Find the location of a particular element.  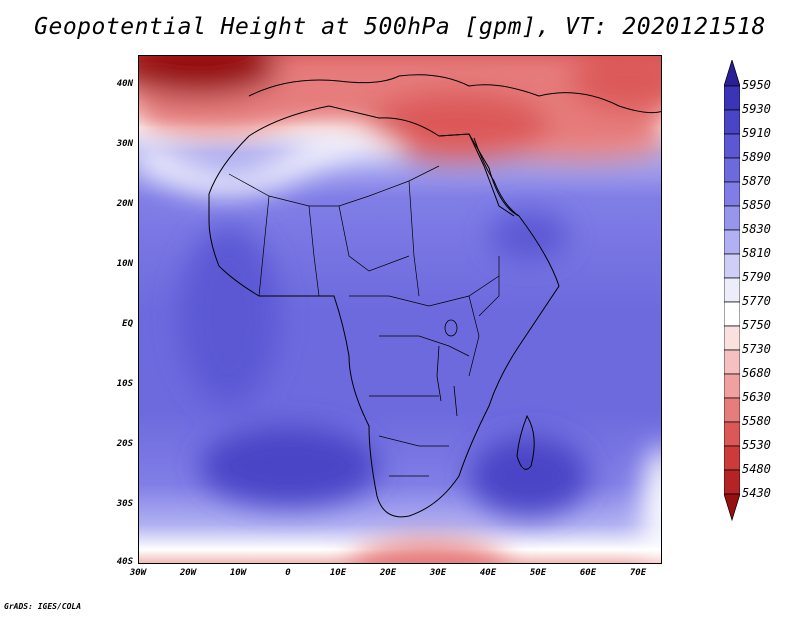

colorbar-level-label: 5730 is located at coordinates (756, 349).